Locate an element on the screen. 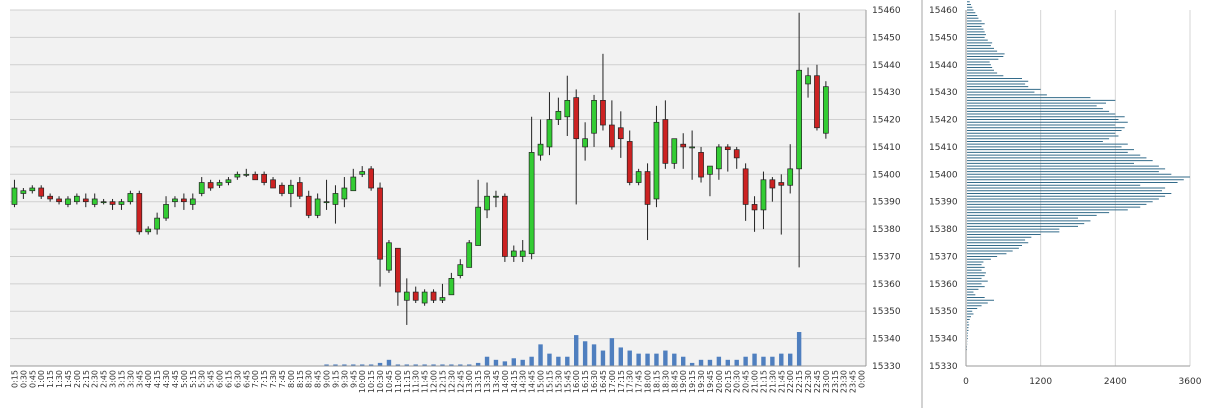 The width and height of the screenshot is (1211, 408). price-y-tick-label: 15350 is located at coordinates (886, 312).